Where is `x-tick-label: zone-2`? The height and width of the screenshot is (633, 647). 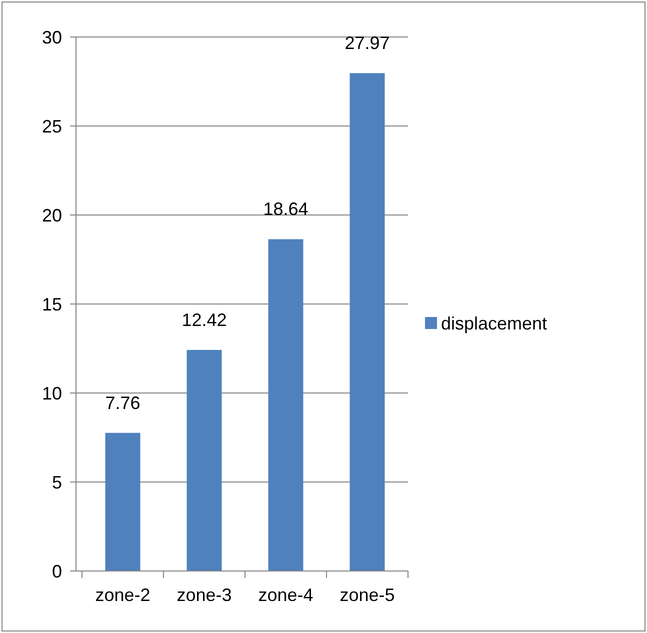
x-tick-label: zone-2 is located at coordinates (122, 595).